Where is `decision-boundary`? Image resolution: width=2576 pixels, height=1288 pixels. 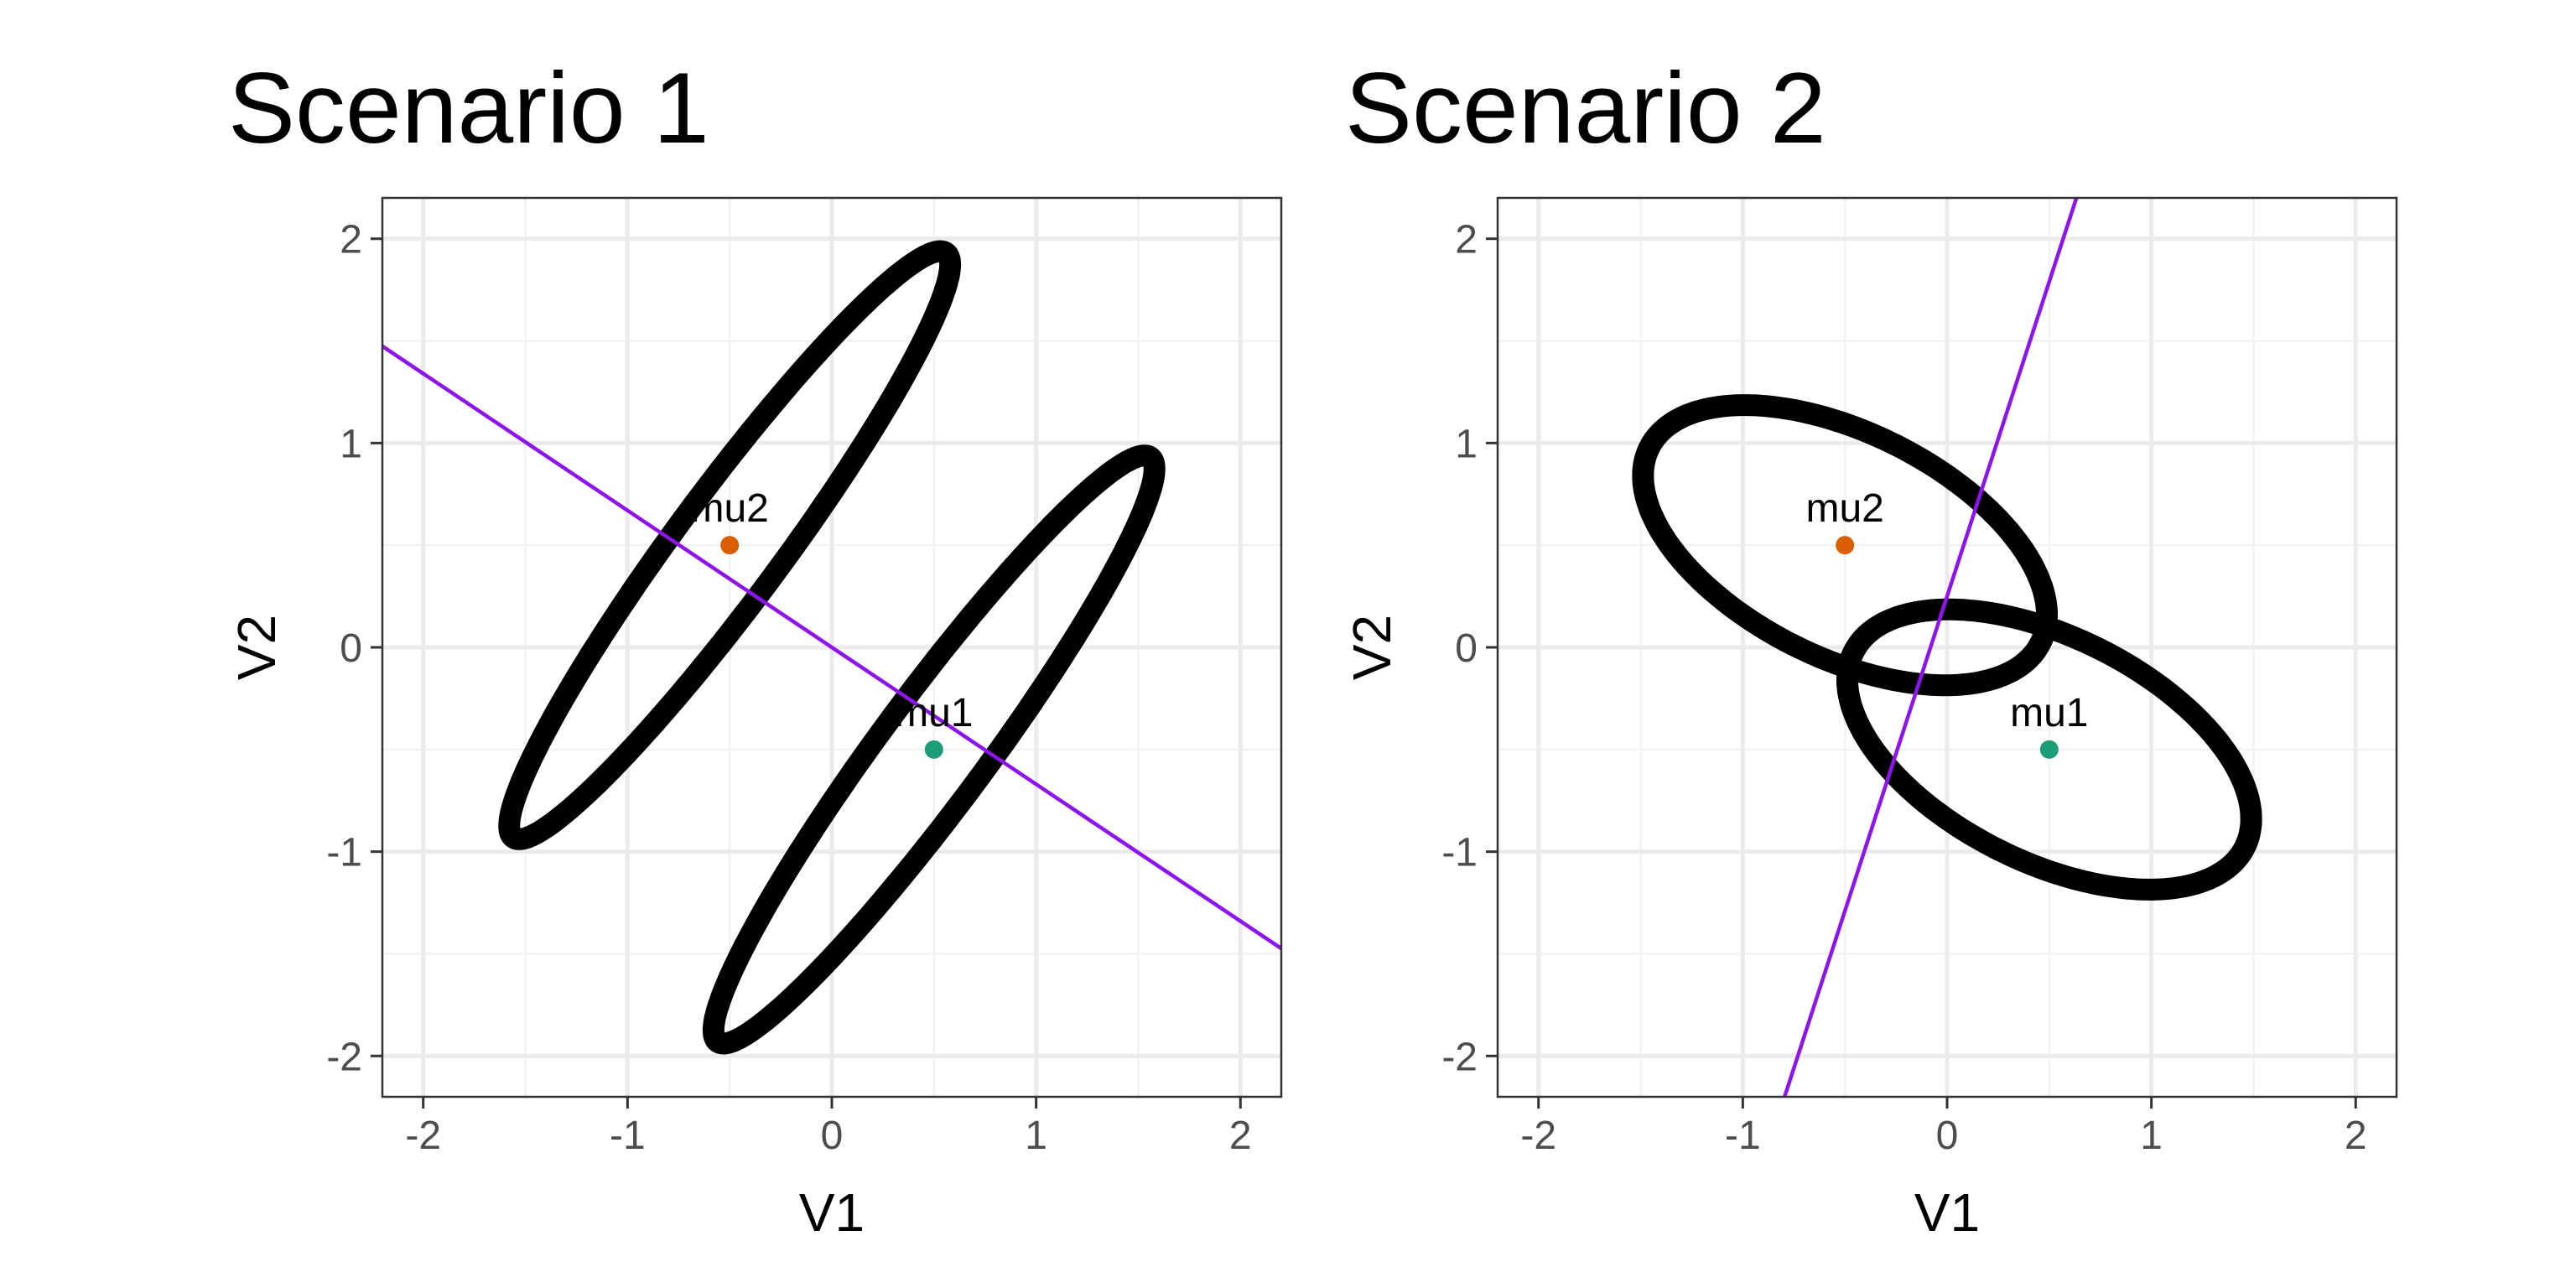
decision-boundary is located at coordinates (1930, 647).